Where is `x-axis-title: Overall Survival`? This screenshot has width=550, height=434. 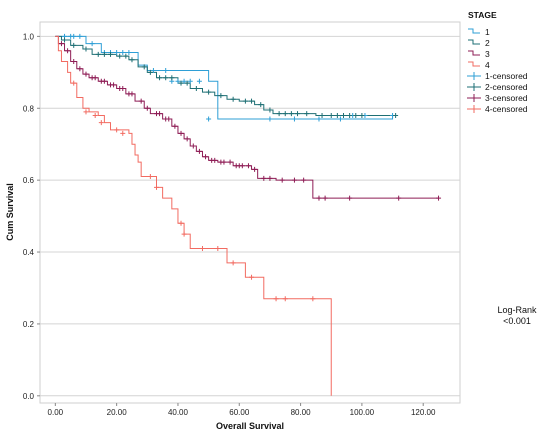
x-axis-title: Overall Survival is located at coordinates (250, 426).